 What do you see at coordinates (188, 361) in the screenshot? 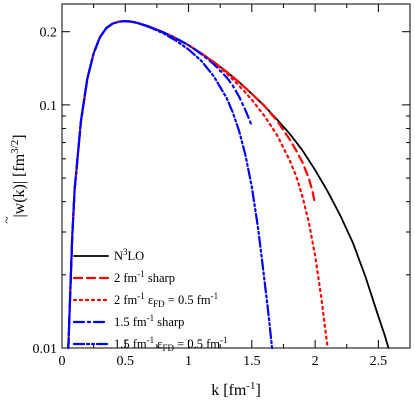
I see `x-tick-label: 1` at bounding box center [188, 361].